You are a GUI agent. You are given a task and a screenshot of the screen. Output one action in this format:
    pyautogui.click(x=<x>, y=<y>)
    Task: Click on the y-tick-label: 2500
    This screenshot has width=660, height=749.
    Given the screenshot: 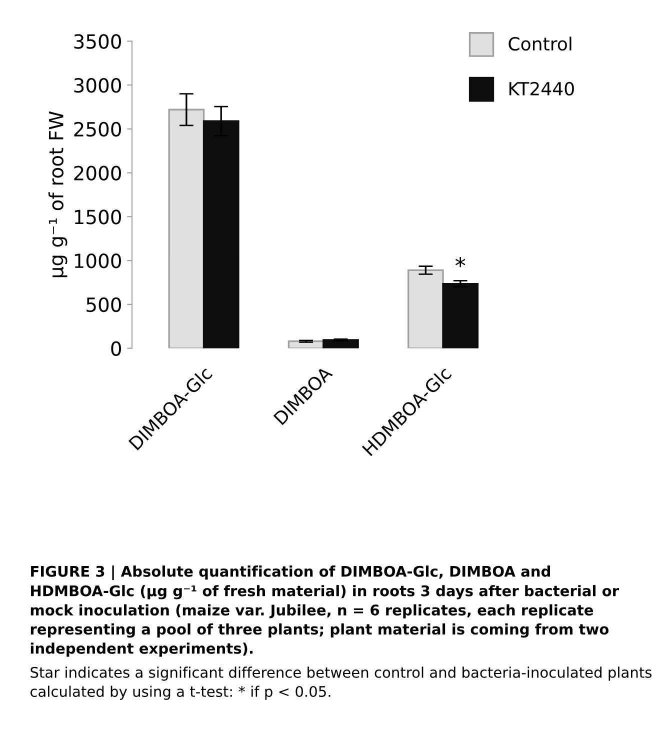 What is the action you would take?
    pyautogui.click(x=97, y=129)
    